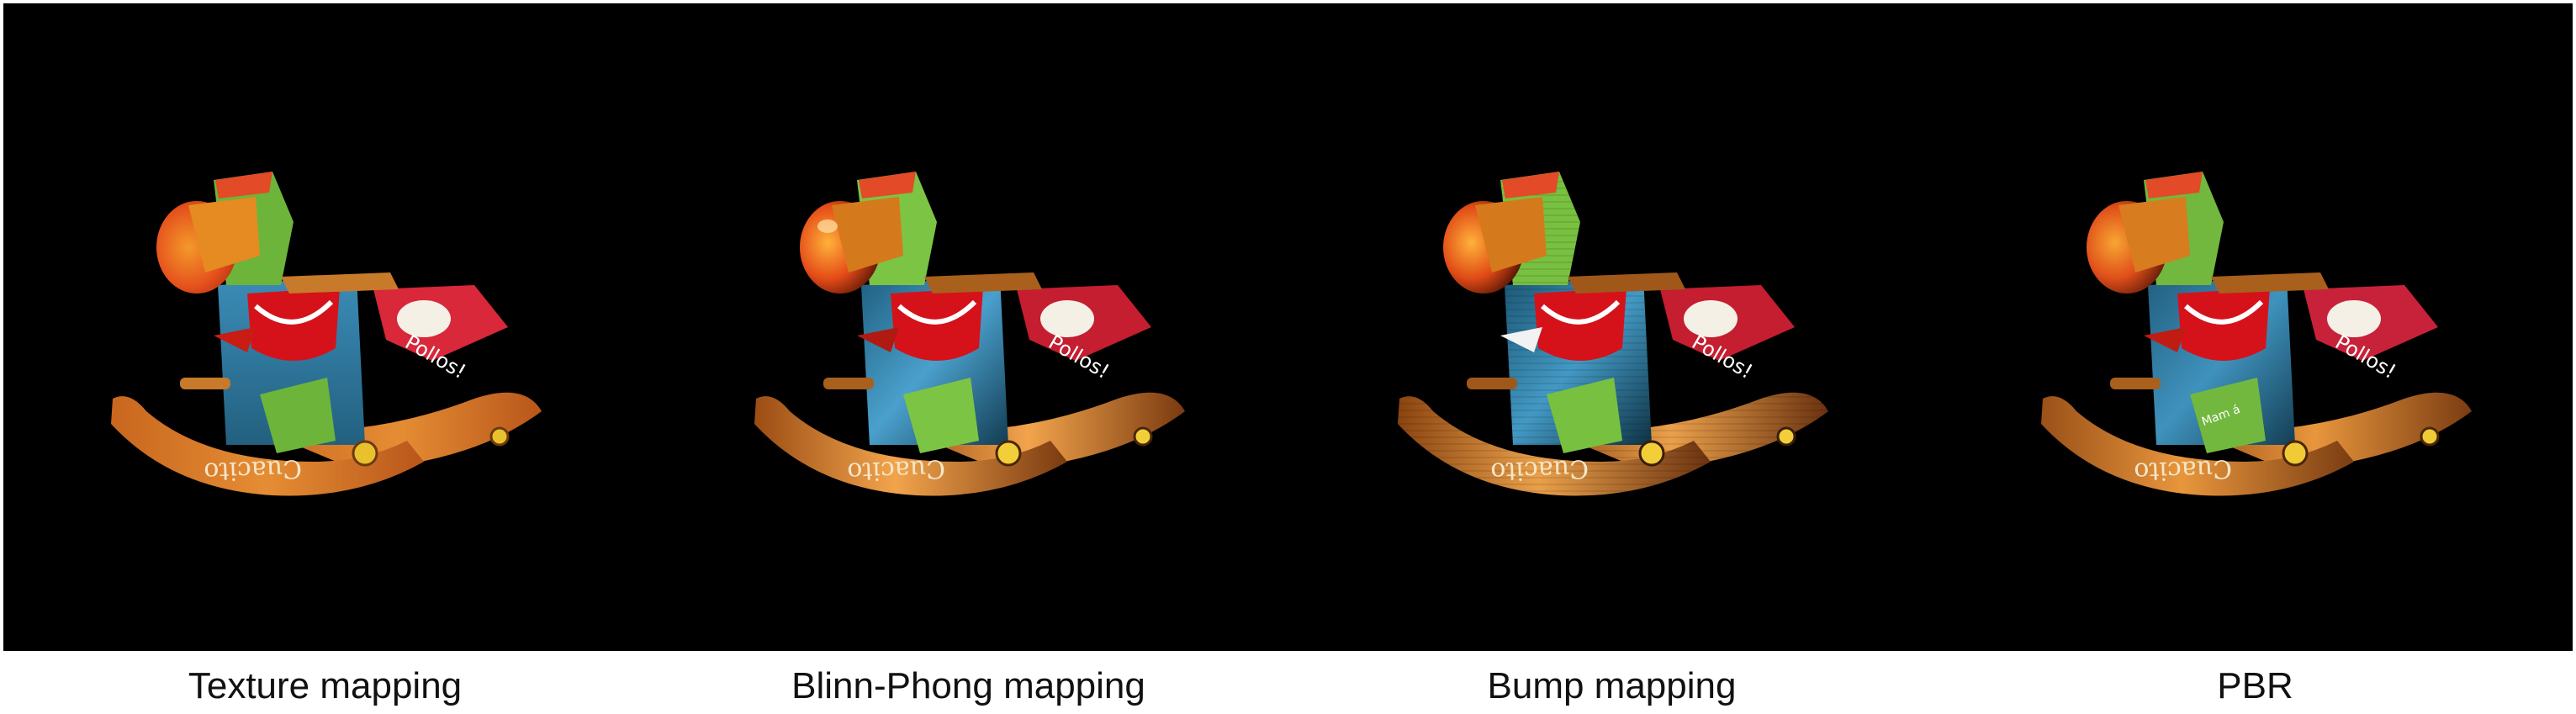 The width and height of the screenshot is (2576, 714). I want to click on rocking-horse-render: Cuacito Pollos! Mam á, so click(2256, 334).